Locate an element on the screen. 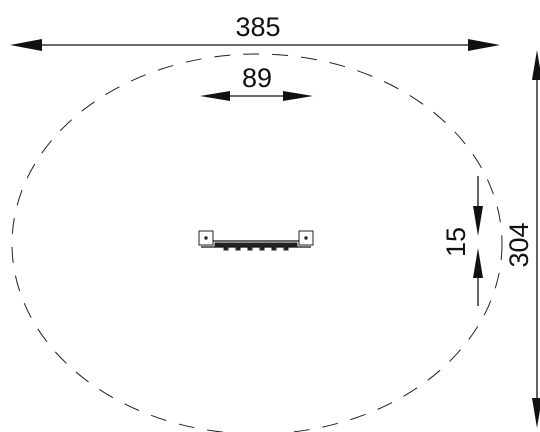 The image size is (540, 432). overall-depth-dimension: 304 is located at coordinates (522, 239).